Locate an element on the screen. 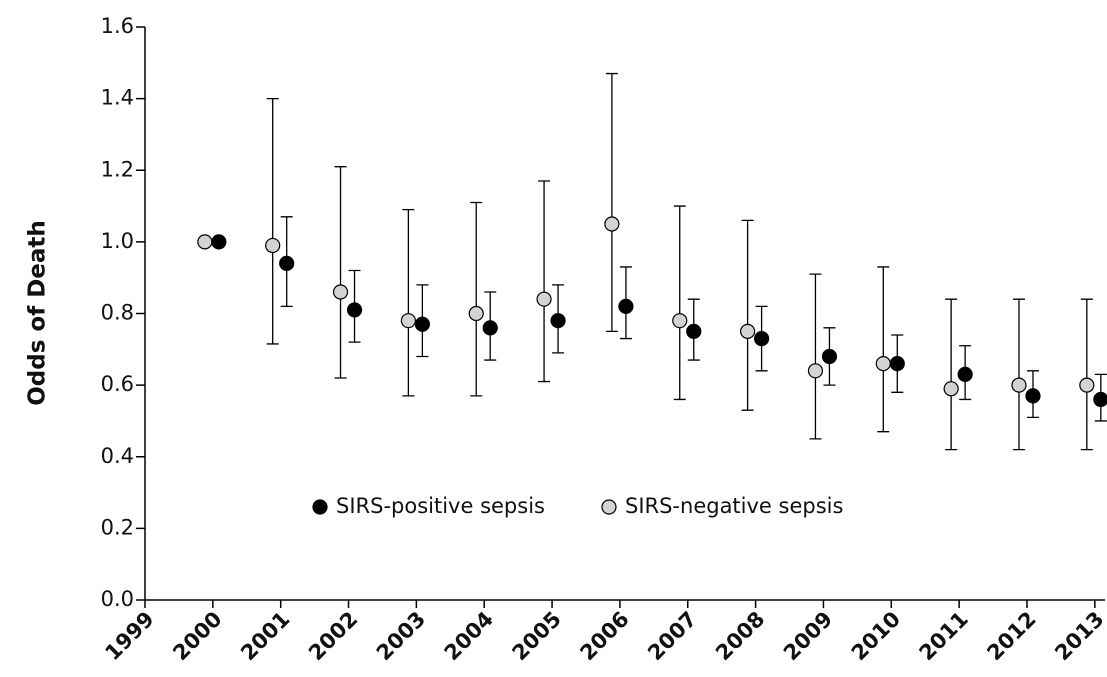 The image size is (1107, 677). y-tick-label: 1.0 is located at coordinates (117, 241).